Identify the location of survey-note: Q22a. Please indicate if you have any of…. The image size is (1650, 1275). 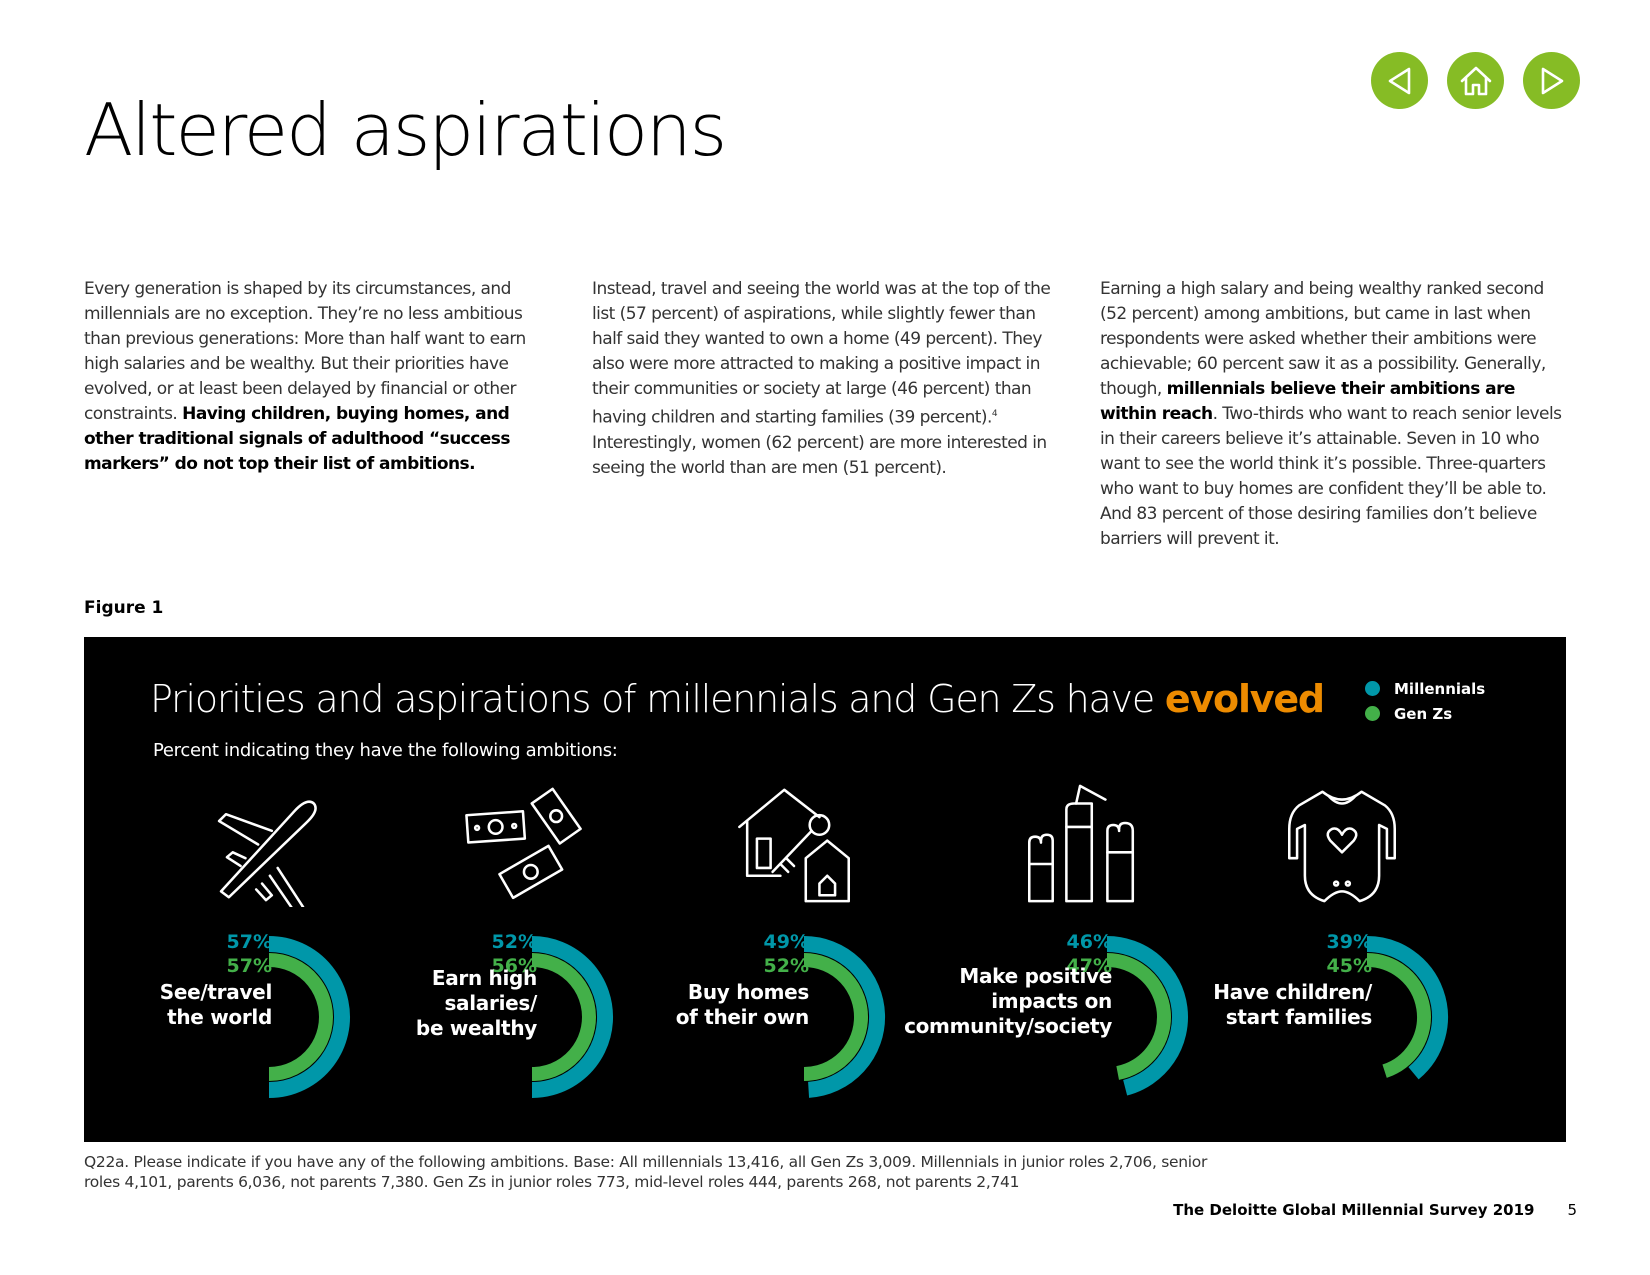
(646, 1172).